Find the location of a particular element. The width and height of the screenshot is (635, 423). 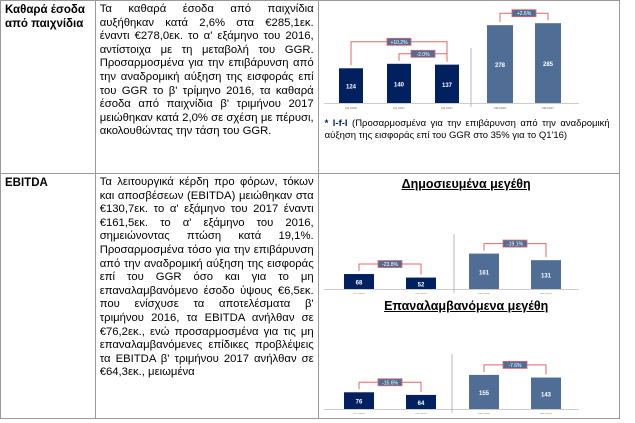

bar-value-label: 285 is located at coordinates (548, 65).